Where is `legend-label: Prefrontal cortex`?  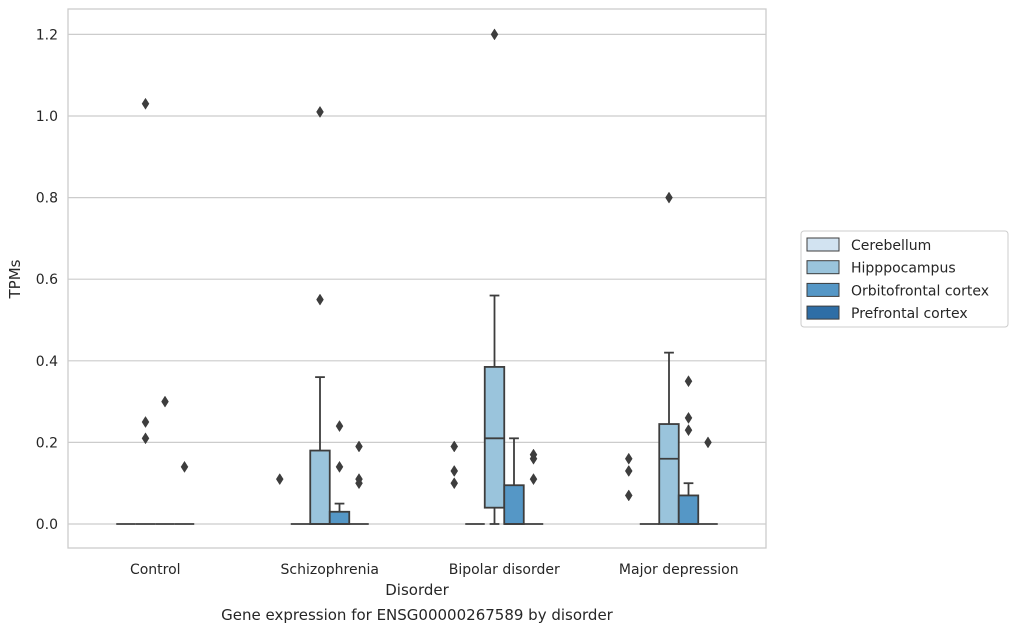 legend-label: Prefrontal cortex is located at coordinates (909, 314).